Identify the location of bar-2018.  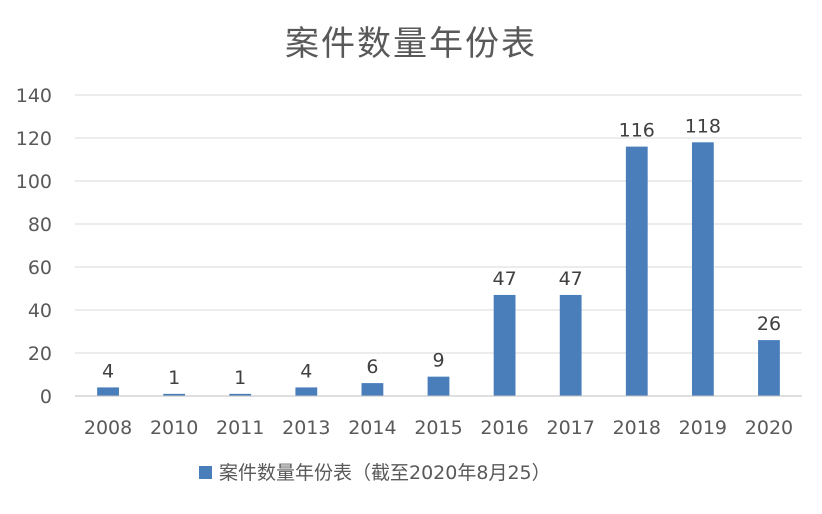
(636, 271).